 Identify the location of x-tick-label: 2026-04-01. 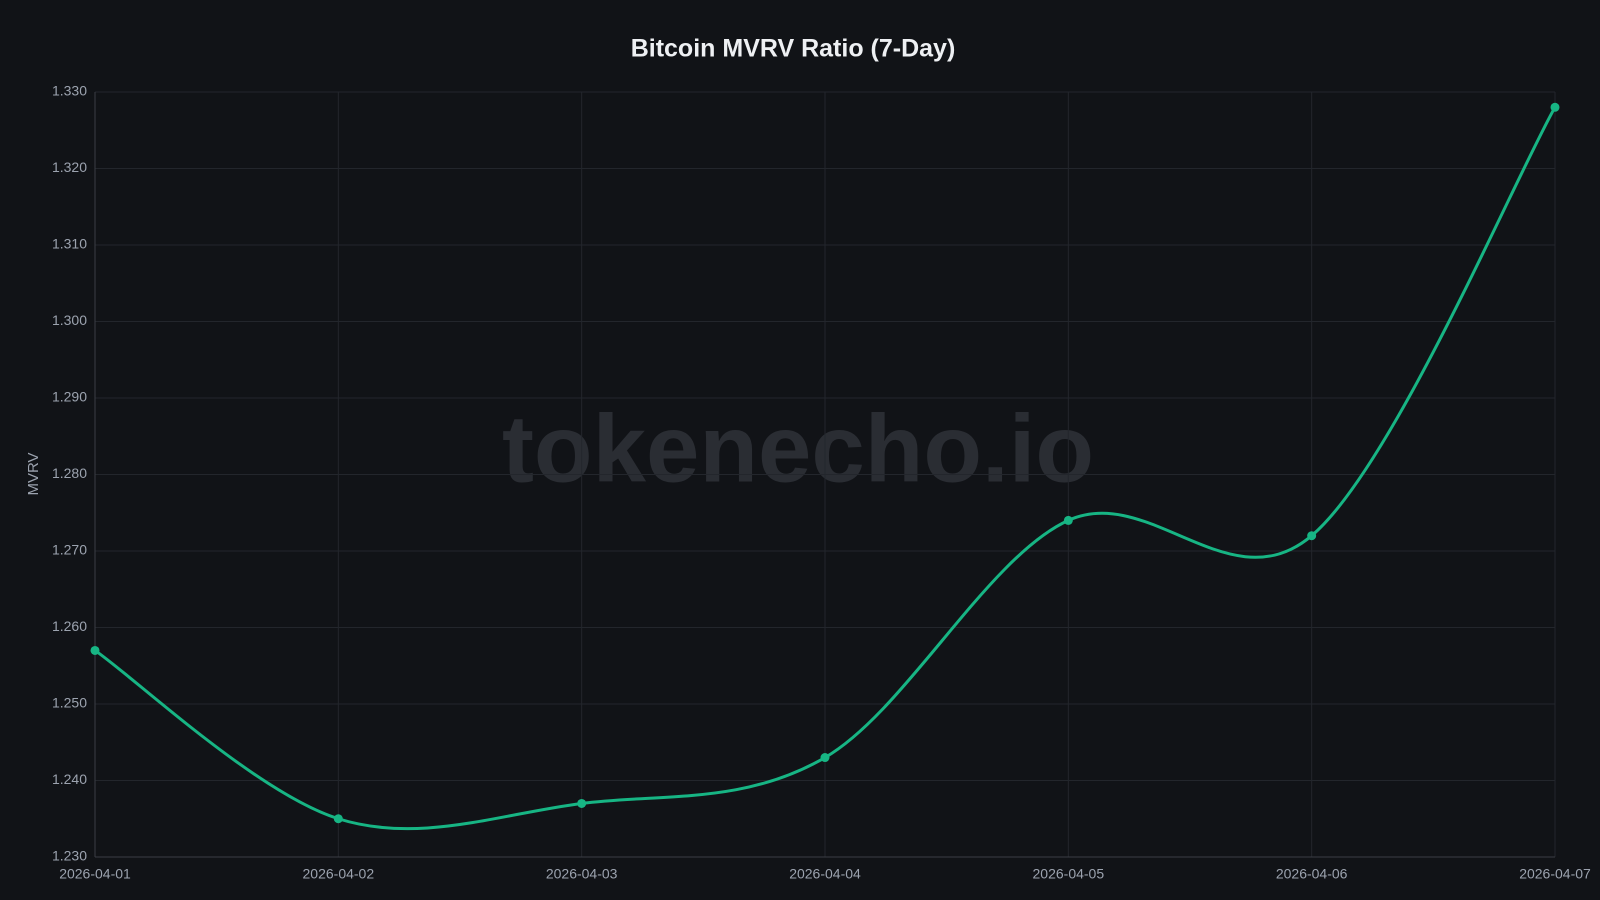
(95, 874).